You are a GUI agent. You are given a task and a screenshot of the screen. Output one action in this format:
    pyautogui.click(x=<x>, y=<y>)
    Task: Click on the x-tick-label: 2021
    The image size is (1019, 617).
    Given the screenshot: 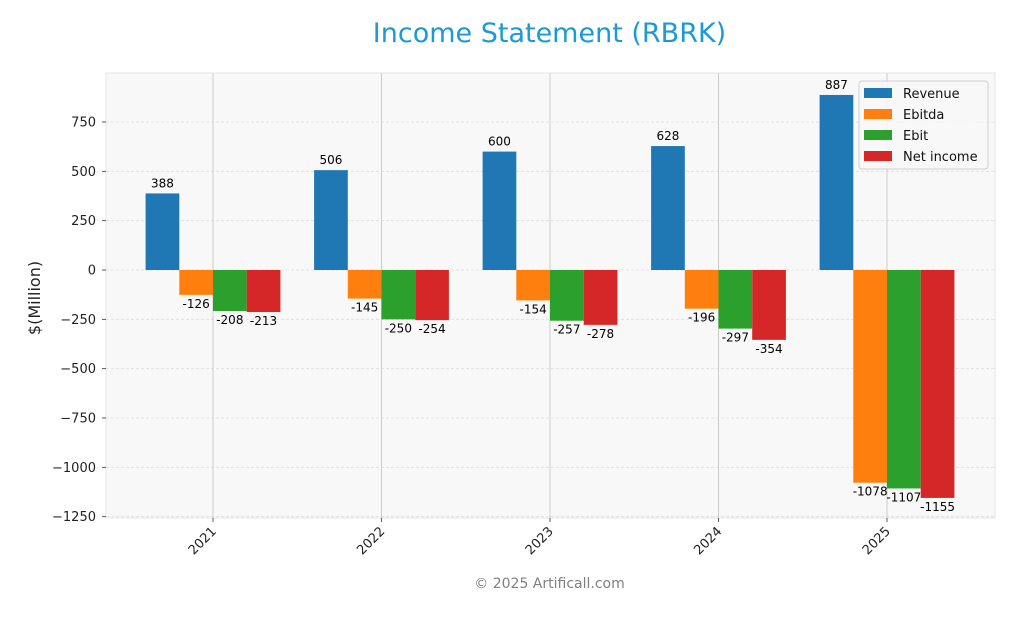 What is the action you would take?
    pyautogui.click(x=203, y=541)
    